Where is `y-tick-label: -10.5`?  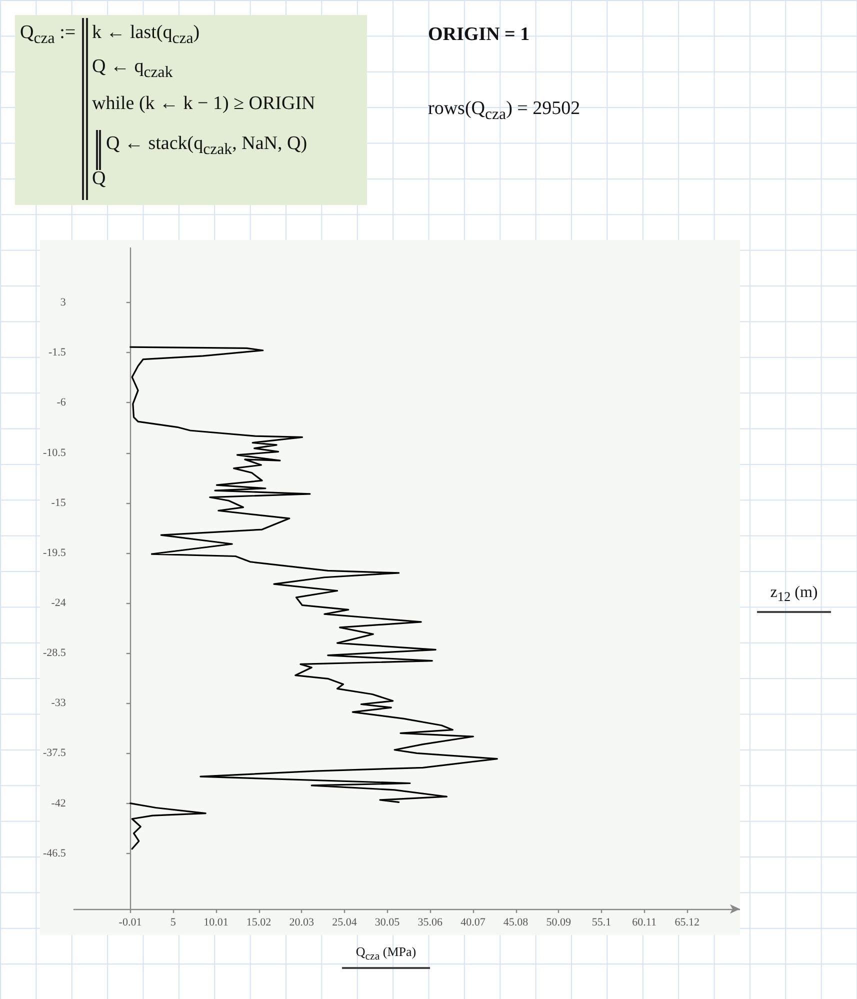 y-tick-label: -10.5 is located at coordinates (54, 452).